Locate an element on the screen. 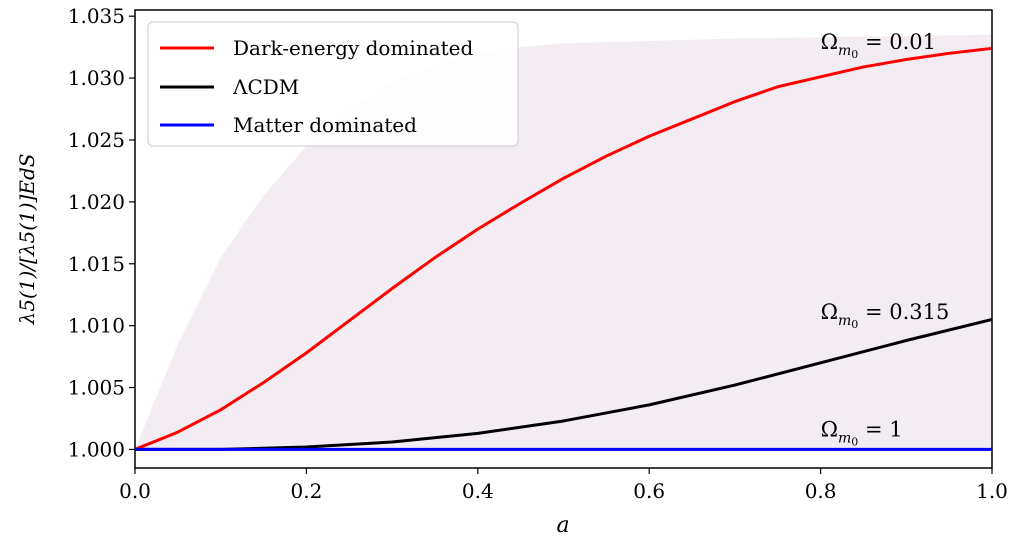  y-tick-label: 1.010 is located at coordinates (96, 326).